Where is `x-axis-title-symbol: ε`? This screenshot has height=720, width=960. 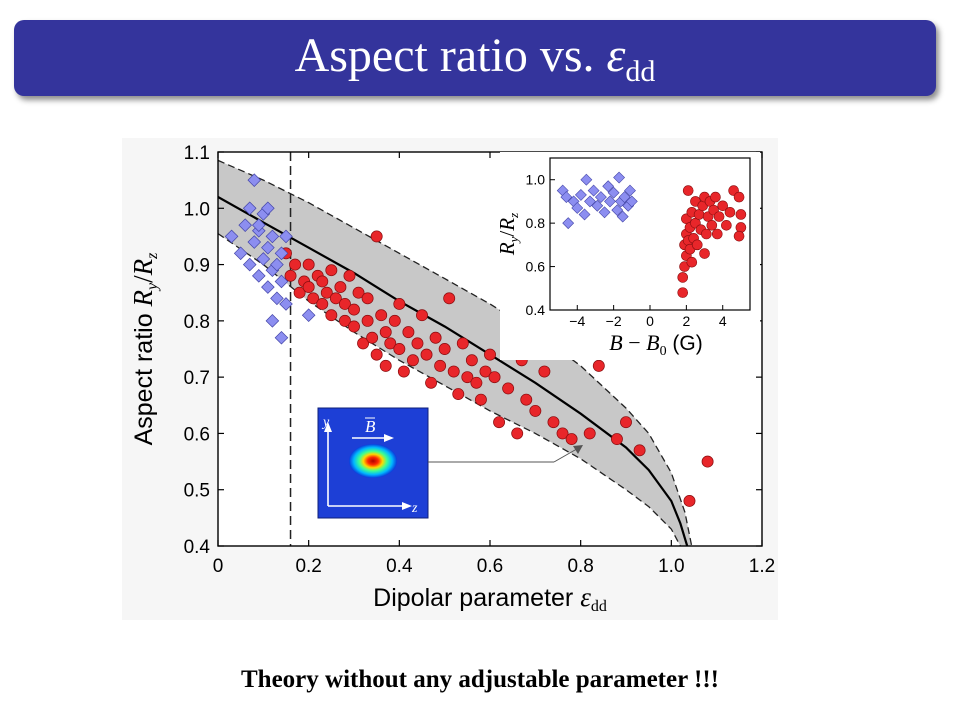
x-axis-title-symbol: ε is located at coordinates (585, 597).